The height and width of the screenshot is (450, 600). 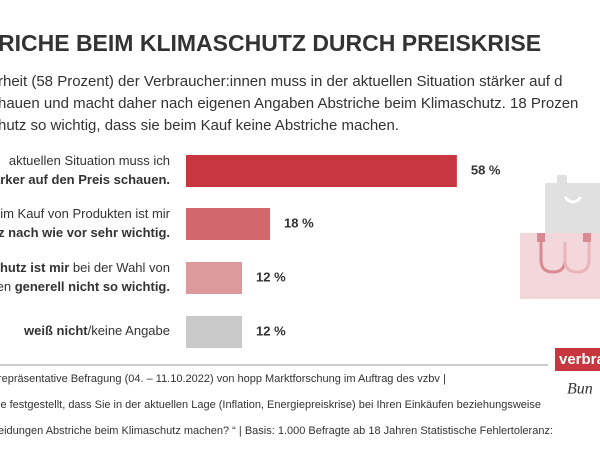 What do you see at coordinates (580, 389) in the screenshot?
I see `logo-subtext: Bun` at bounding box center [580, 389].